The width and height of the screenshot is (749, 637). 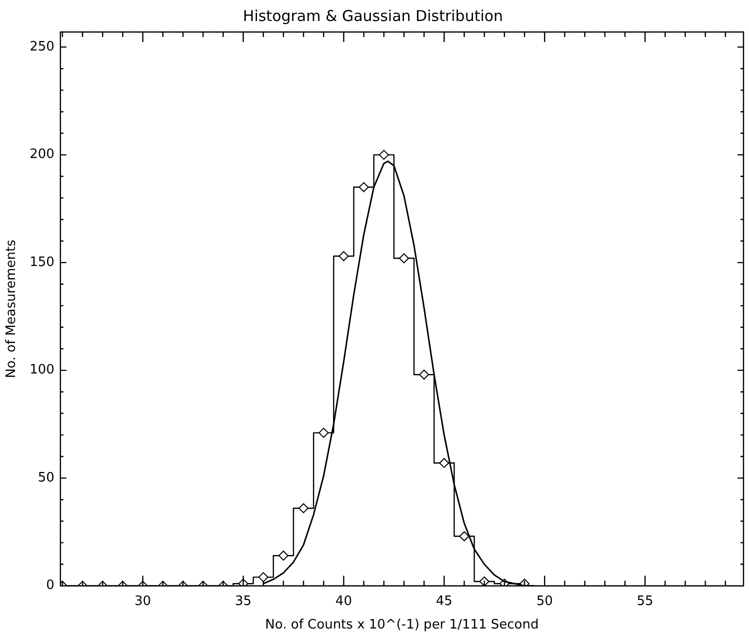 What do you see at coordinates (373, 15) in the screenshot?
I see `chart-title: Histogram & Gaussian Distribution` at bounding box center [373, 15].